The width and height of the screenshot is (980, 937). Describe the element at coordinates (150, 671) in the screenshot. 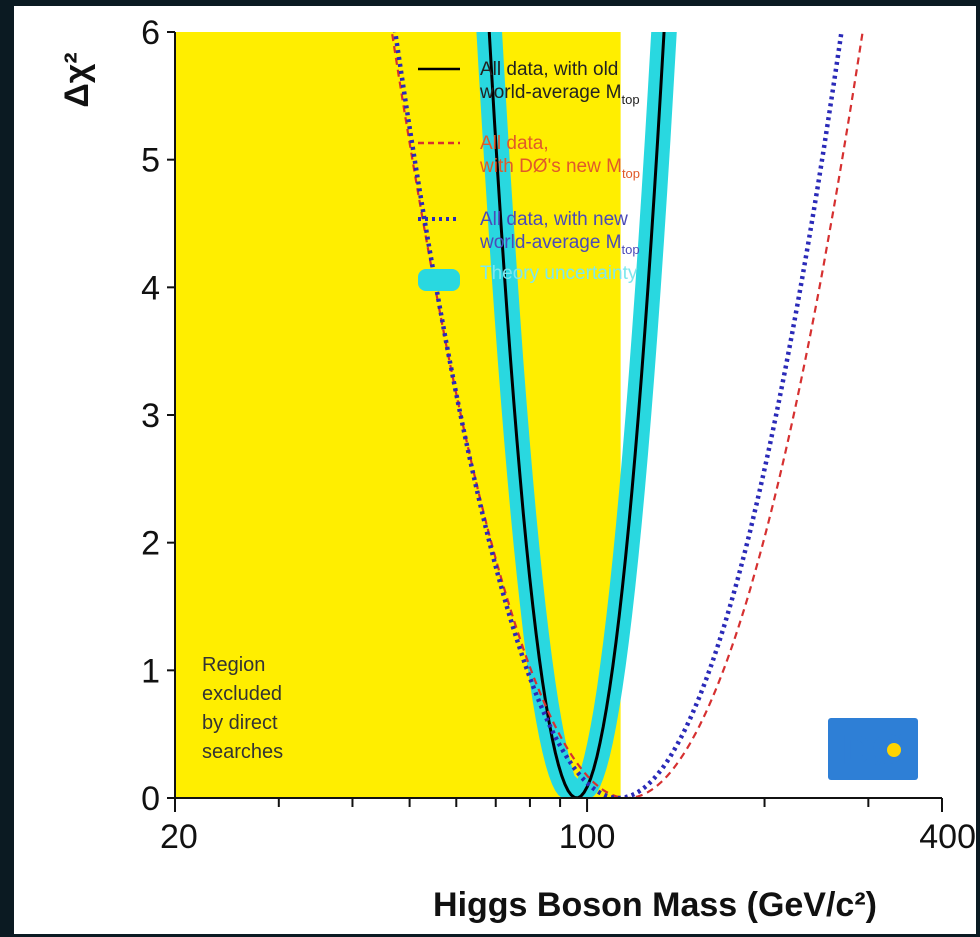

I see `y-tick-label: 1` at that location.